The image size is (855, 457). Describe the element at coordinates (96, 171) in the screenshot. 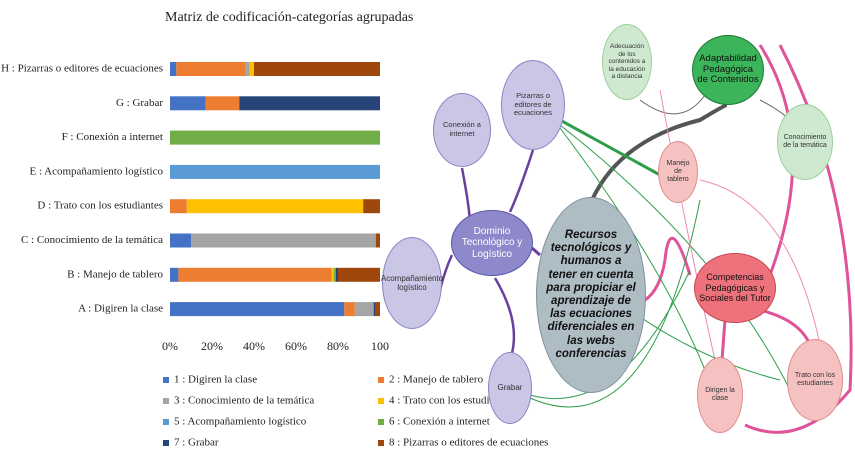

I see `category-label: E : Acompañamiento logístico` at that location.